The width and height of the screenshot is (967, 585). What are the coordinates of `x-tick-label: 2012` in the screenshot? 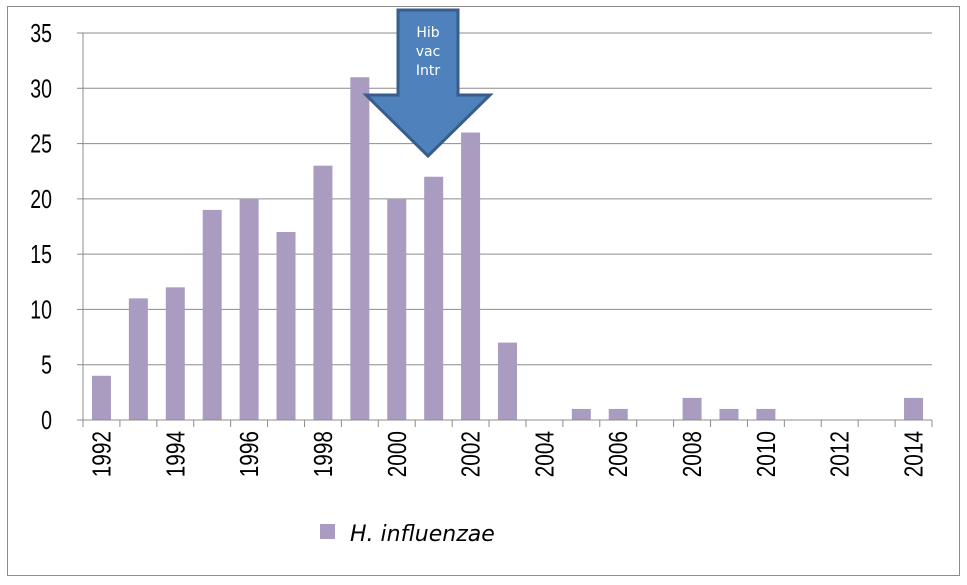 It's located at (840, 454).